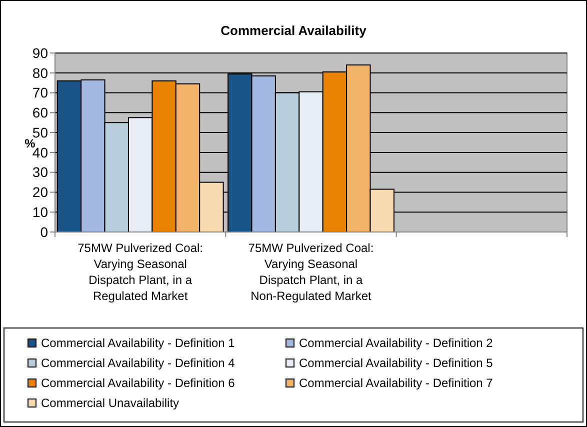 The width and height of the screenshot is (587, 427). What do you see at coordinates (311, 272) in the screenshot?
I see `x-tick-label: 75MW Pulverized Coal: Varying Seasonal Dispatch Plant, in a Non-Regulated Market` at bounding box center [311, 272].